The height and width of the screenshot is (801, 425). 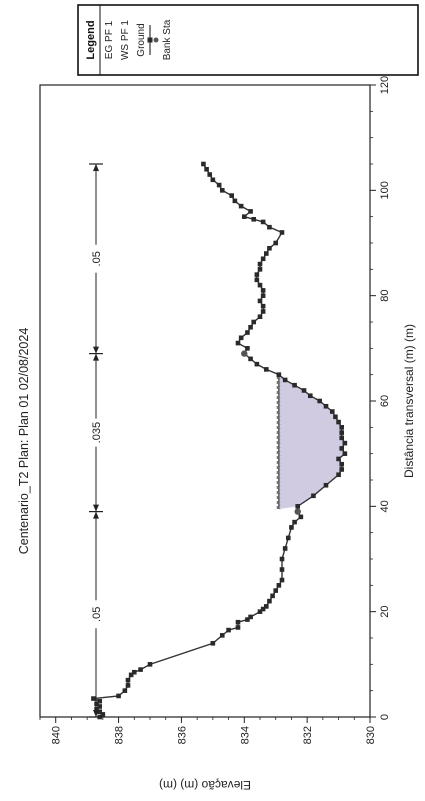 I want to click on legend-bank-marker, so click(x=156, y=40).